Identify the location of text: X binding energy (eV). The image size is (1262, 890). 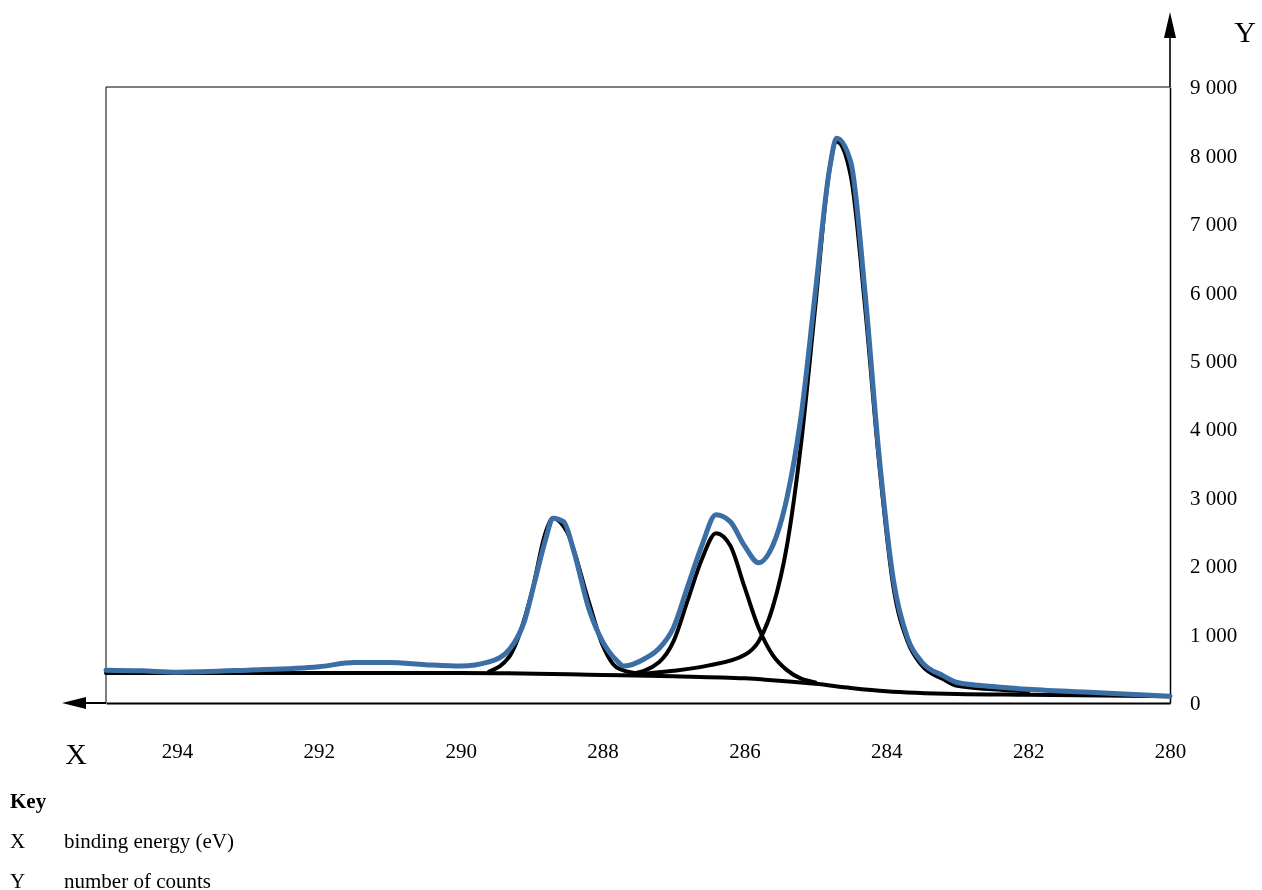
(122, 841).